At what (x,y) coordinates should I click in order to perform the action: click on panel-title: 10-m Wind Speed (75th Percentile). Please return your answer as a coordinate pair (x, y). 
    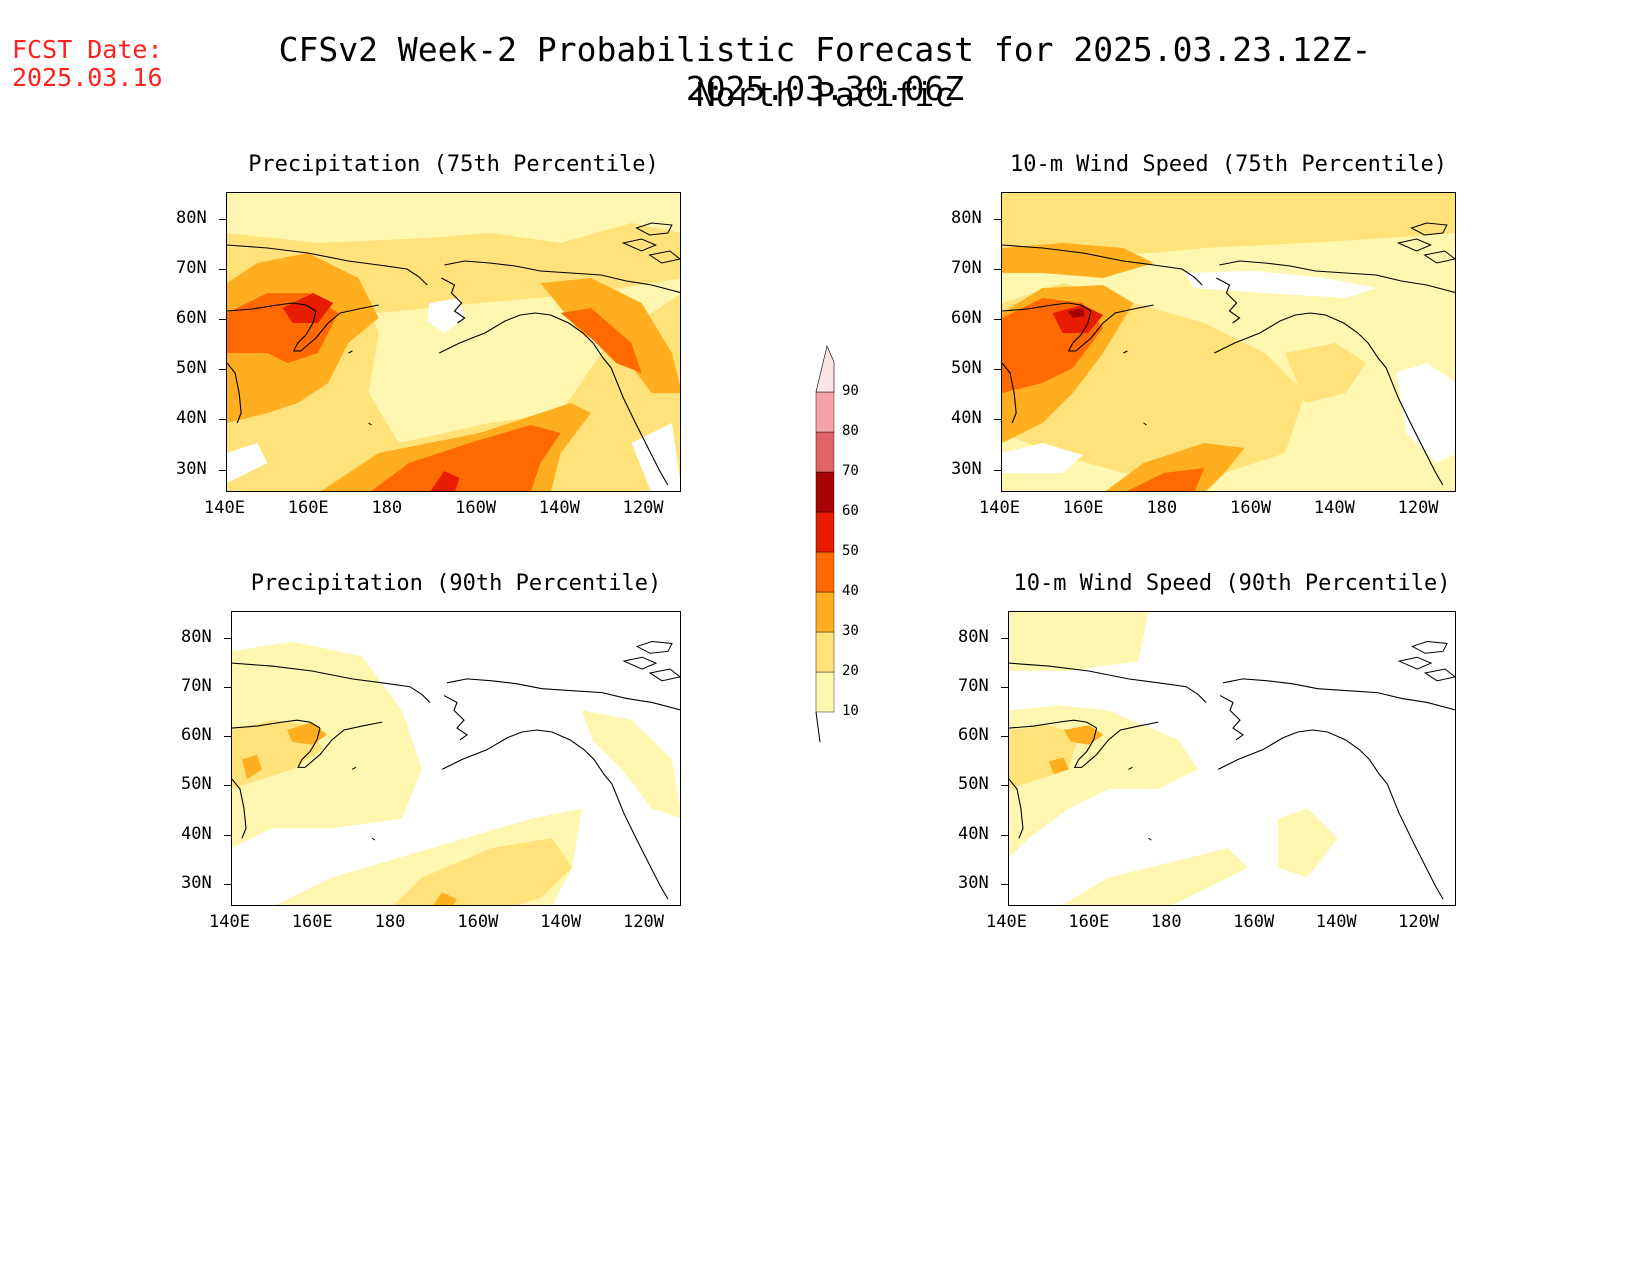
    Looking at the image, I should click on (1228, 164).